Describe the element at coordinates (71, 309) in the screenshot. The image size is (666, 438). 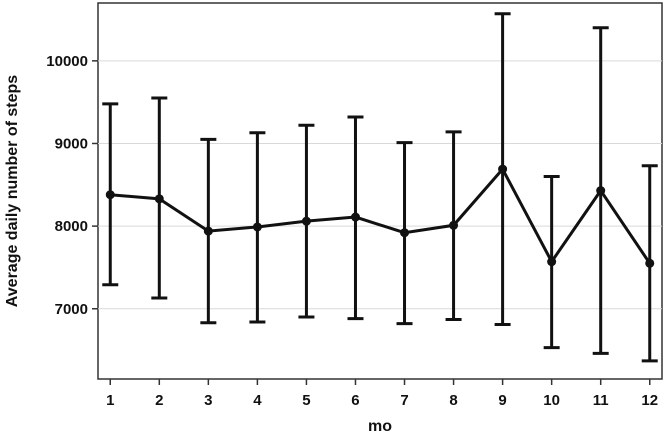
I see `y-tick-label: 7000` at that location.